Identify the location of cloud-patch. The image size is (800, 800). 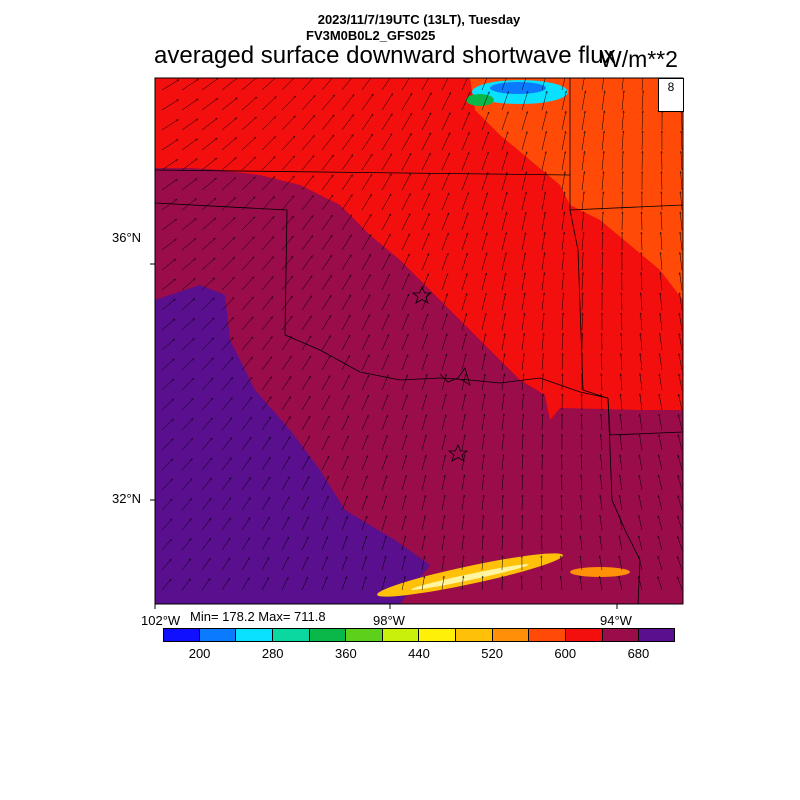
(480, 100).